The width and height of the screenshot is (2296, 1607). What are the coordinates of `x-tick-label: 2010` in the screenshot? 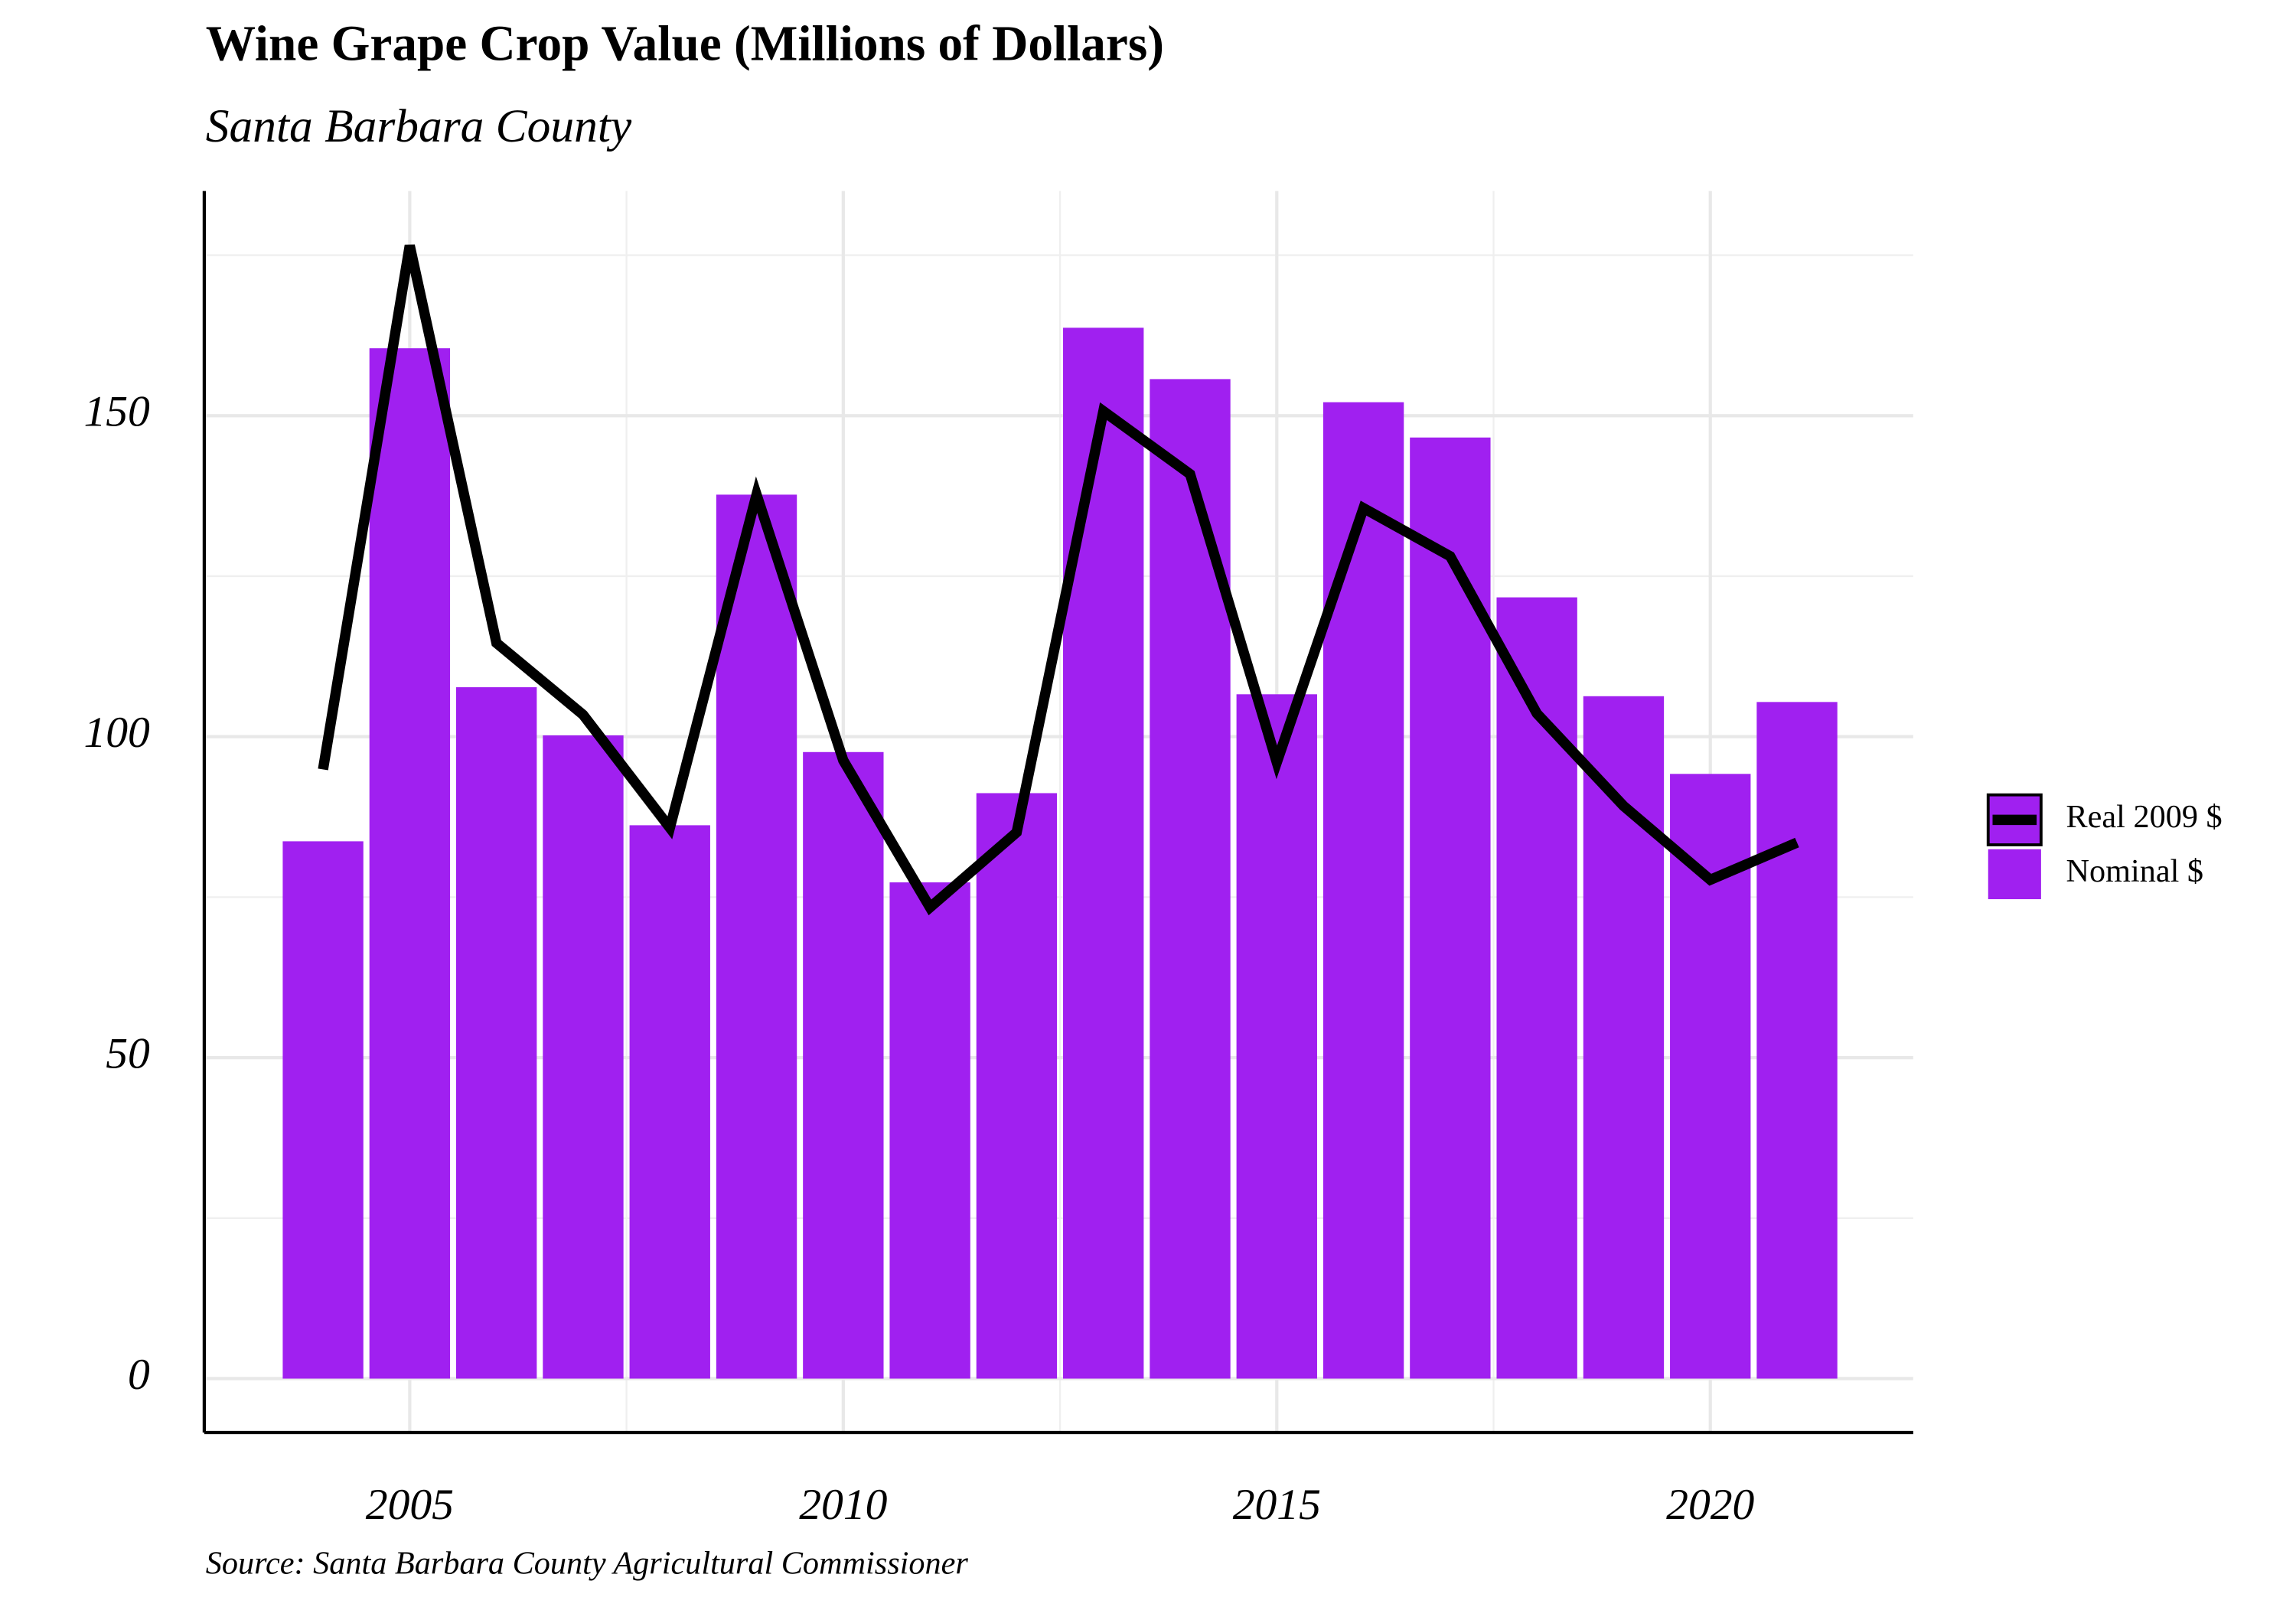 It's located at (843, 1505).